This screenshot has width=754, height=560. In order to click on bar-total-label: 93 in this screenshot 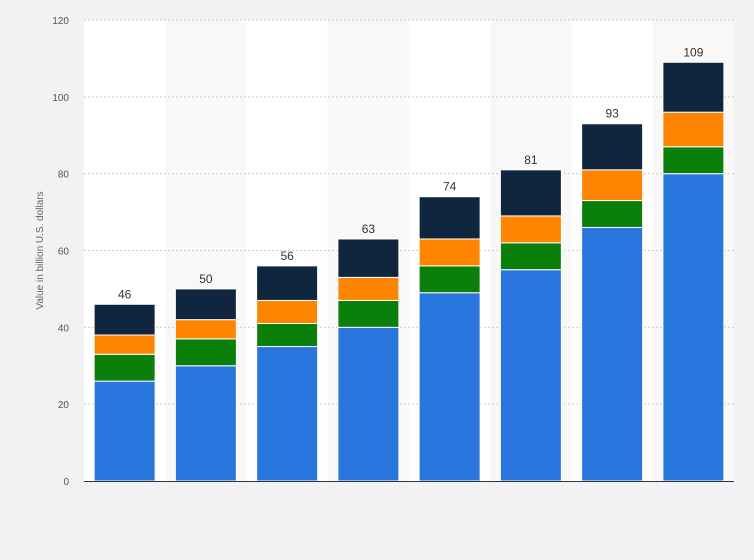, I will do `click(612, 114)`.